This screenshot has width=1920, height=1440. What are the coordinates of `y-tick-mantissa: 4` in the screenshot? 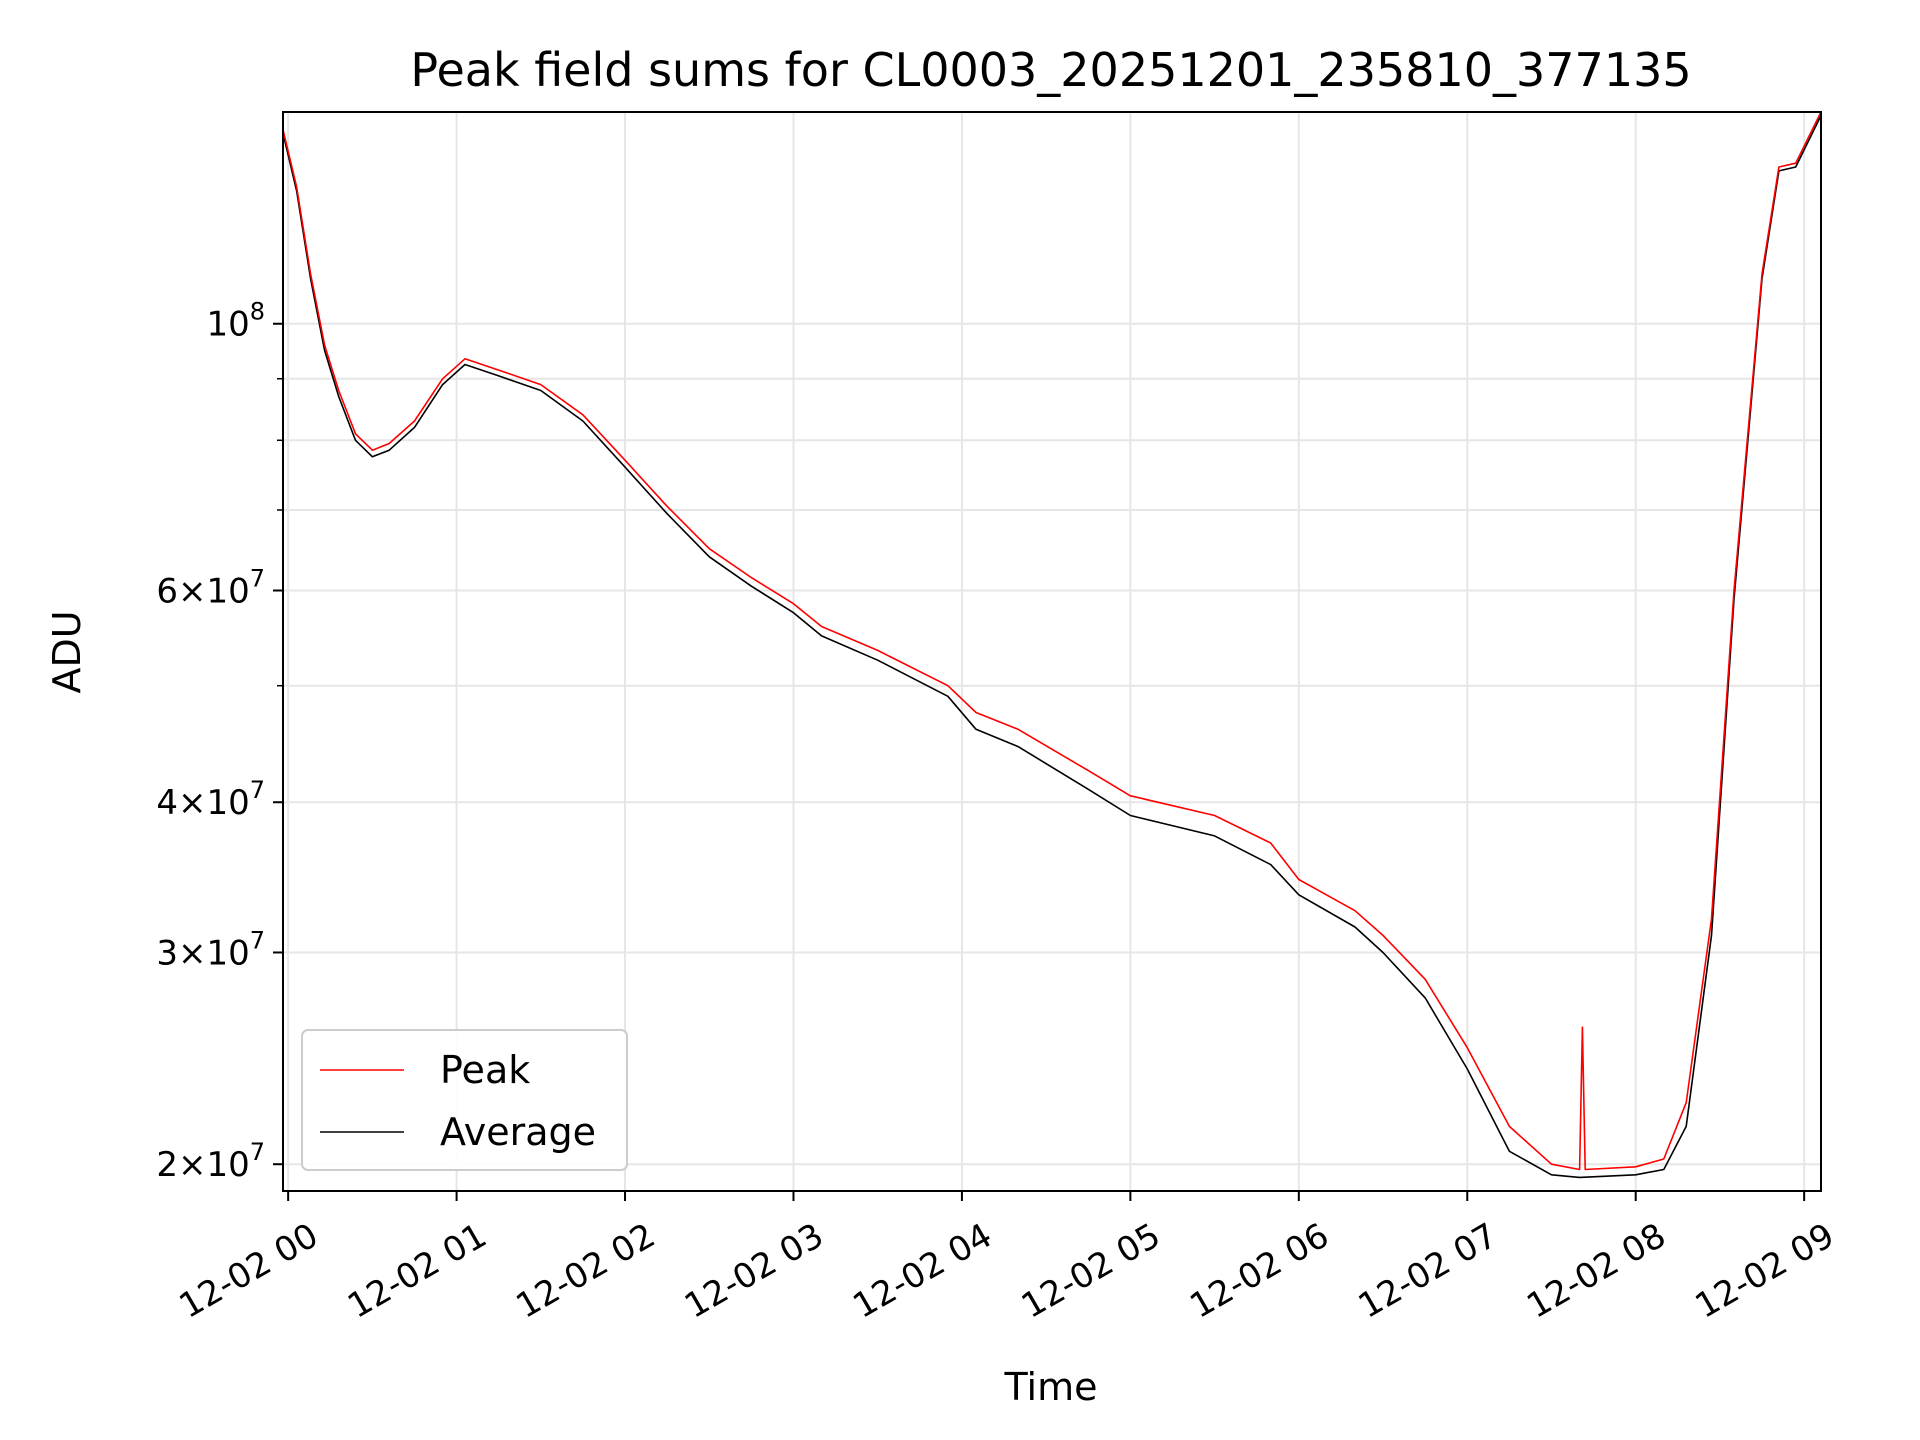 It's located at (167, 803).